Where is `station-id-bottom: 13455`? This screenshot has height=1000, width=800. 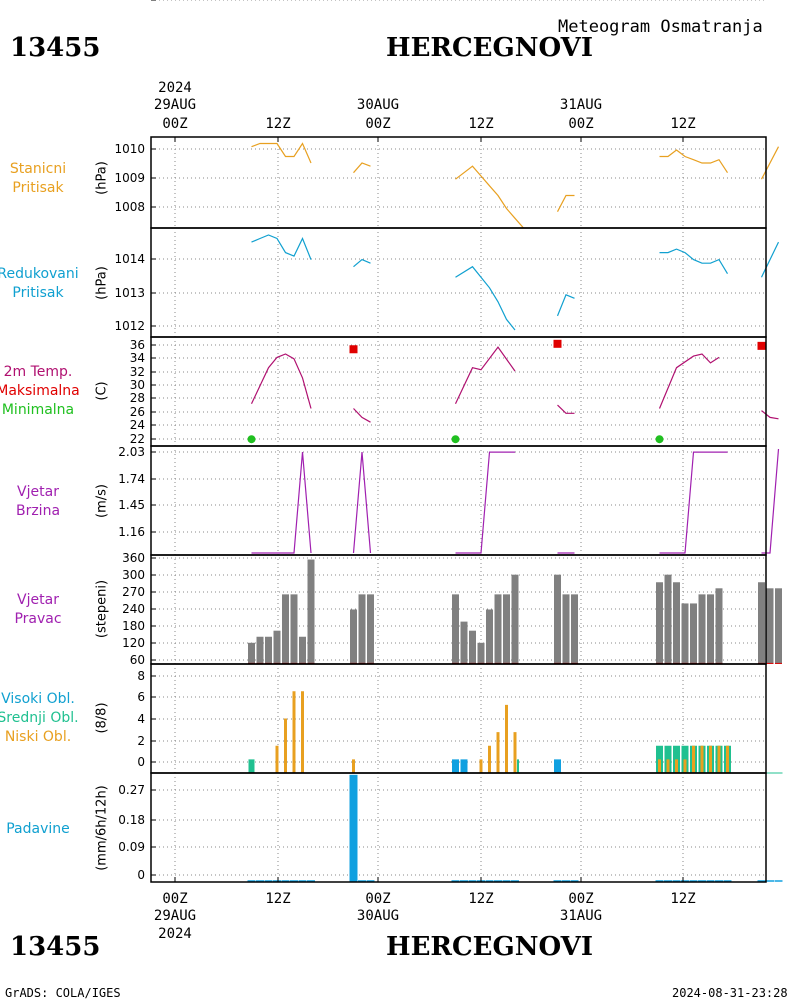 station-id-bottom: 13455 is located at coordinates (55, 947).